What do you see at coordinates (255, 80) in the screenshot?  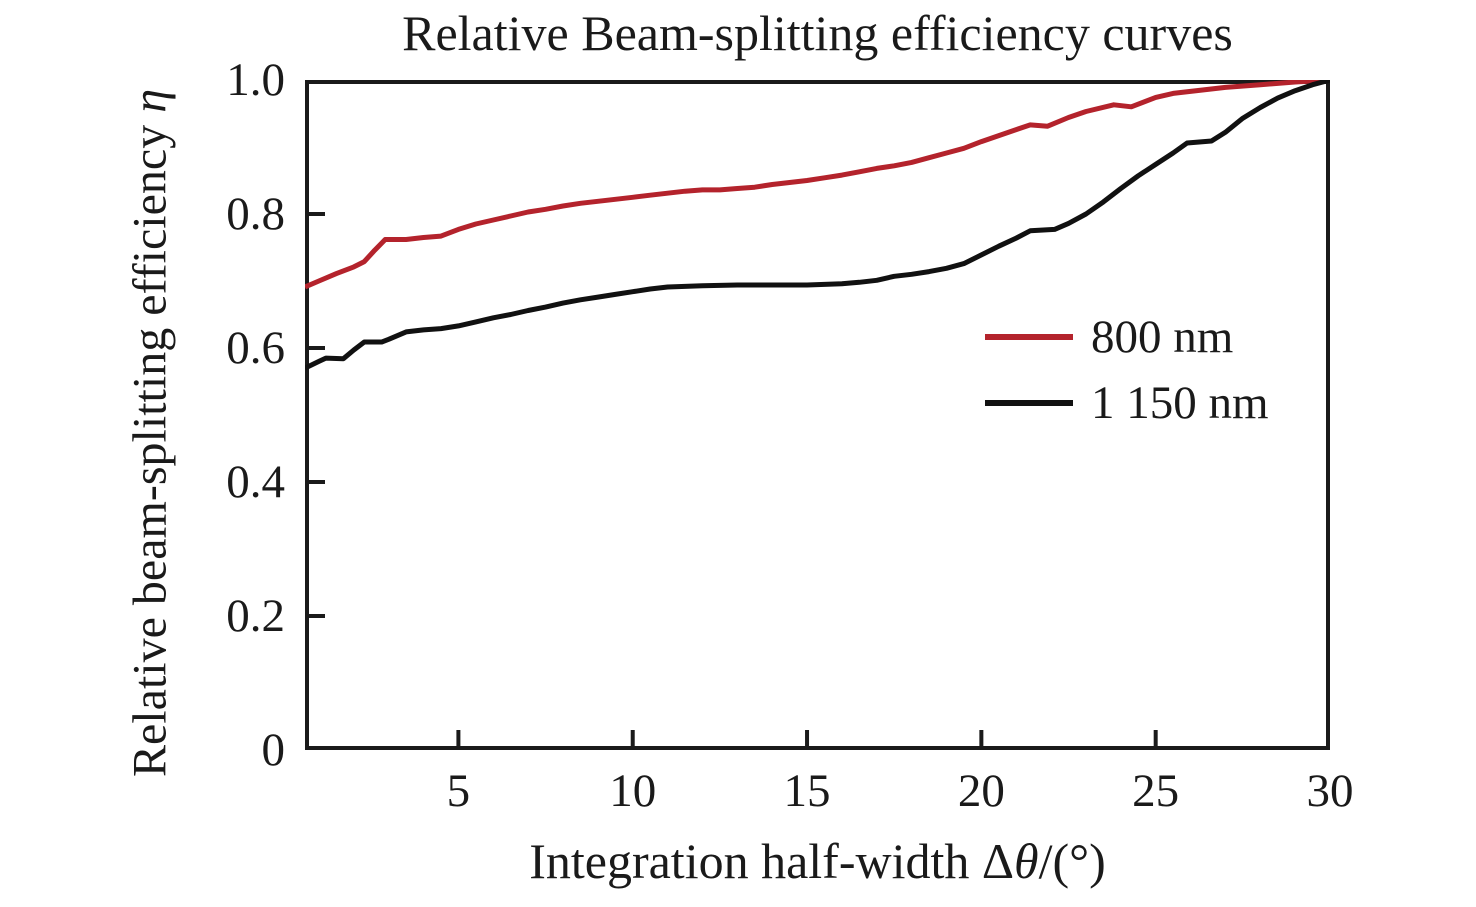 I see `y-tick-label: 1.0` at bounding box center [255, 80].